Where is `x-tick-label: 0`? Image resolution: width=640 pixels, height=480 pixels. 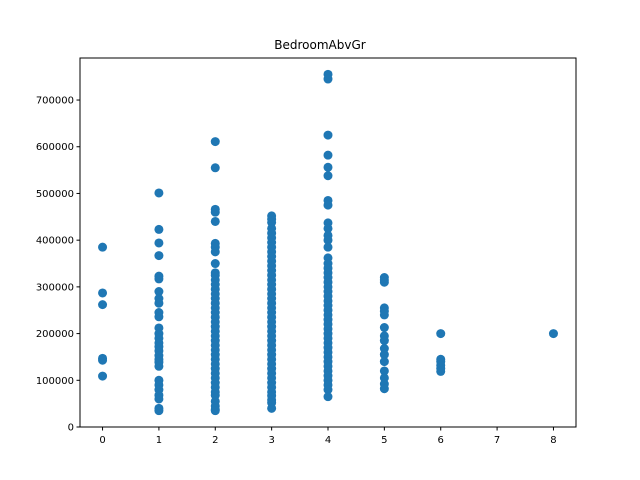 x-tick-label: 0 is located at coordinates (102, 440).